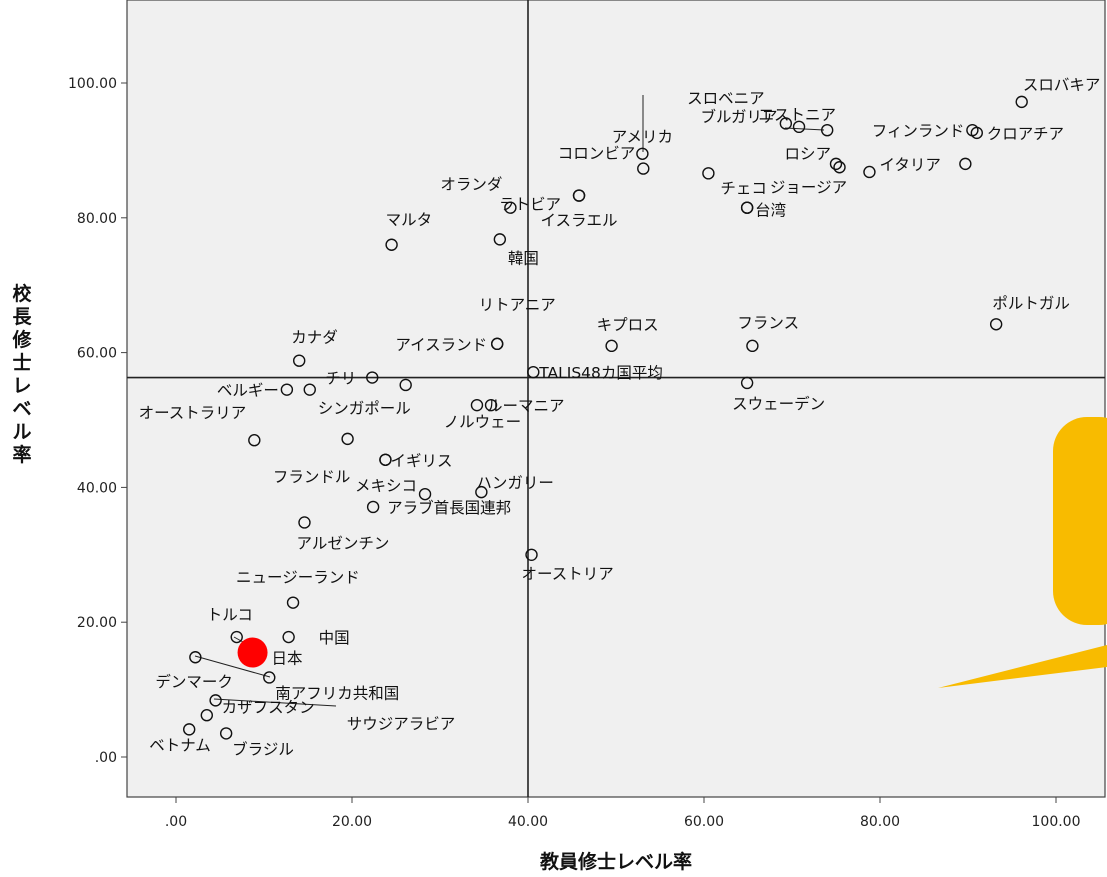 Image resolution: width=1107 pixels, height=877 pixels. What do you see at coordinates (1022, 552) in the screenshot?
I see `callout-bubble` at bounding box center [1022, 552].